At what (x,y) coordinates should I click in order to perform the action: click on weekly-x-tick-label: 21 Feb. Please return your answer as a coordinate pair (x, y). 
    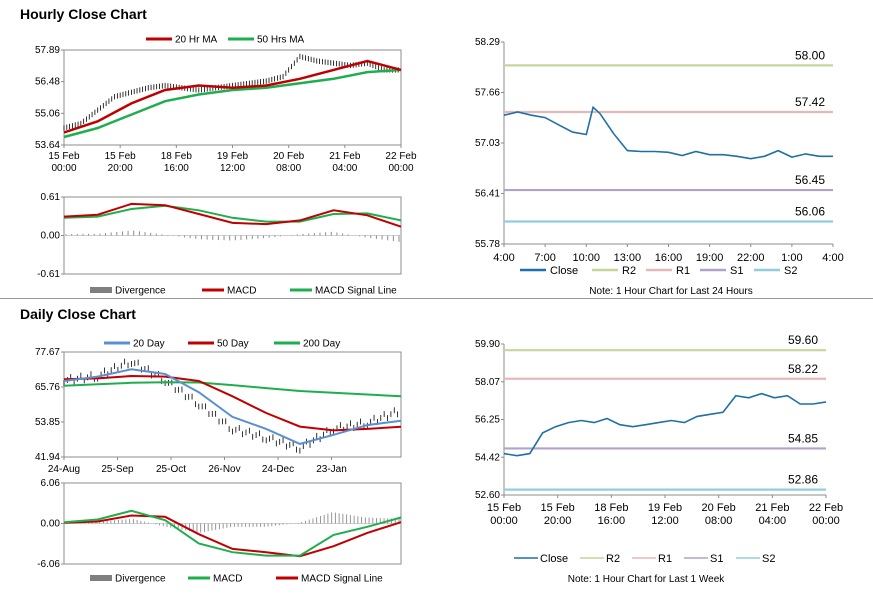
    Looking at the image, I should click on (772, 508).